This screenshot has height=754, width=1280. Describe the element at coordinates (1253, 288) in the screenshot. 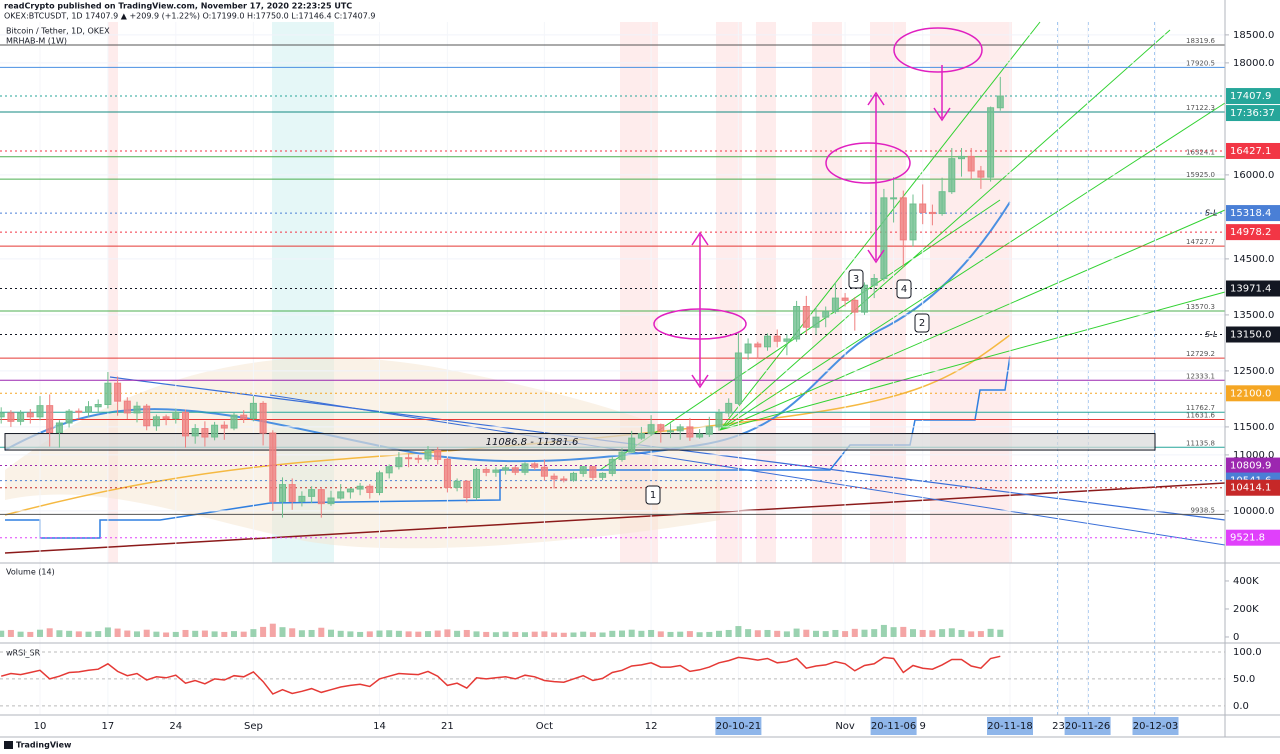

I see `price-badge` at that location.